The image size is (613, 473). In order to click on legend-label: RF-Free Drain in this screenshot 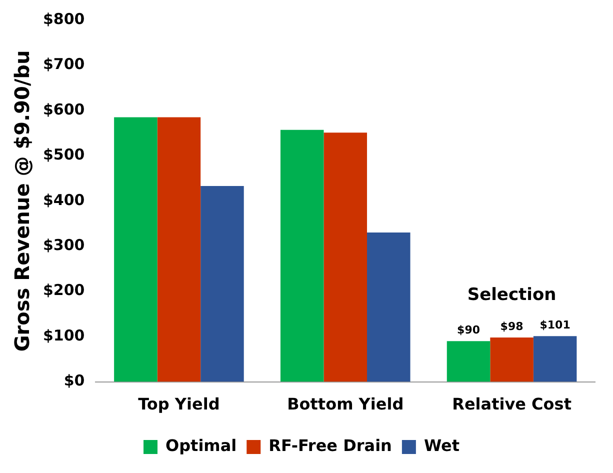, I will do `click(330, 446)`.